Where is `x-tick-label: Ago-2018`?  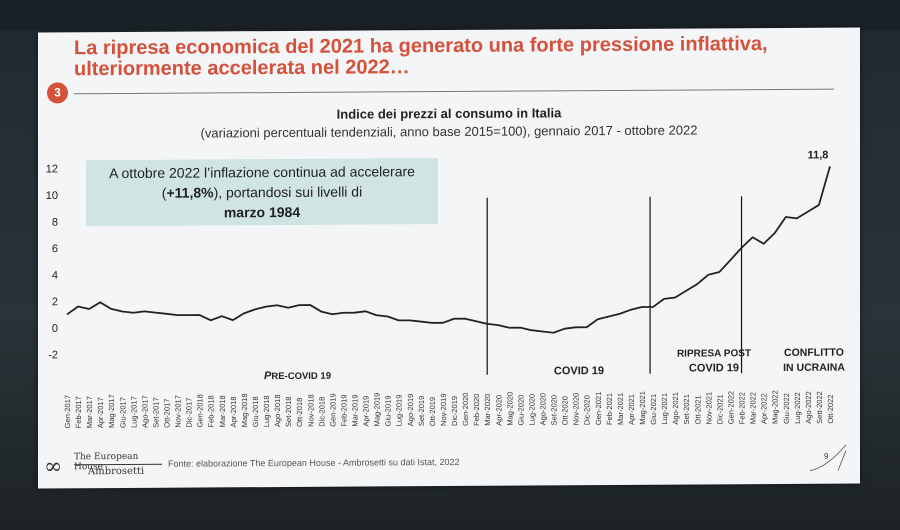
x-tick-label: Ago-2018 is located at coordinates (277, 410).